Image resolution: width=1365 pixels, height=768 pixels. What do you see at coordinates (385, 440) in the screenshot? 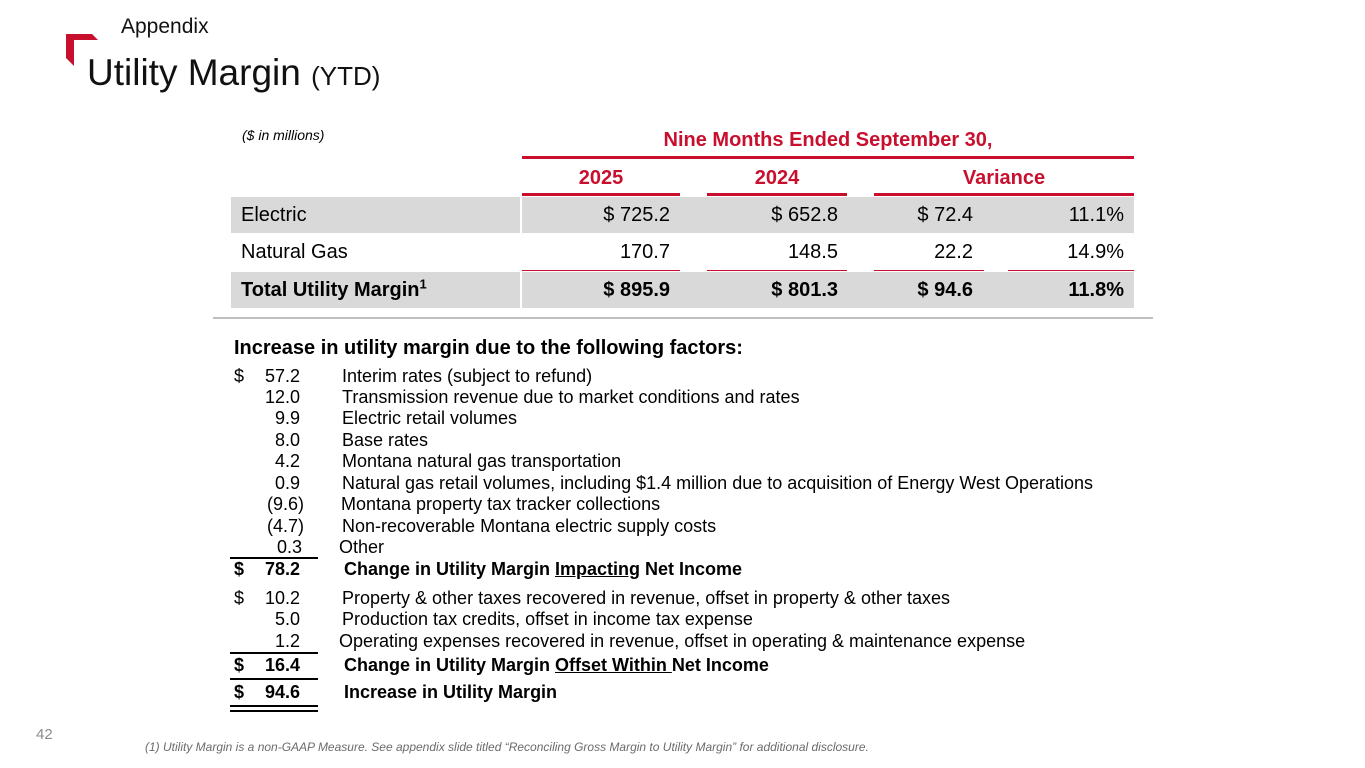
I see `factor-description: Base rates` at bounding box center [385, 440].